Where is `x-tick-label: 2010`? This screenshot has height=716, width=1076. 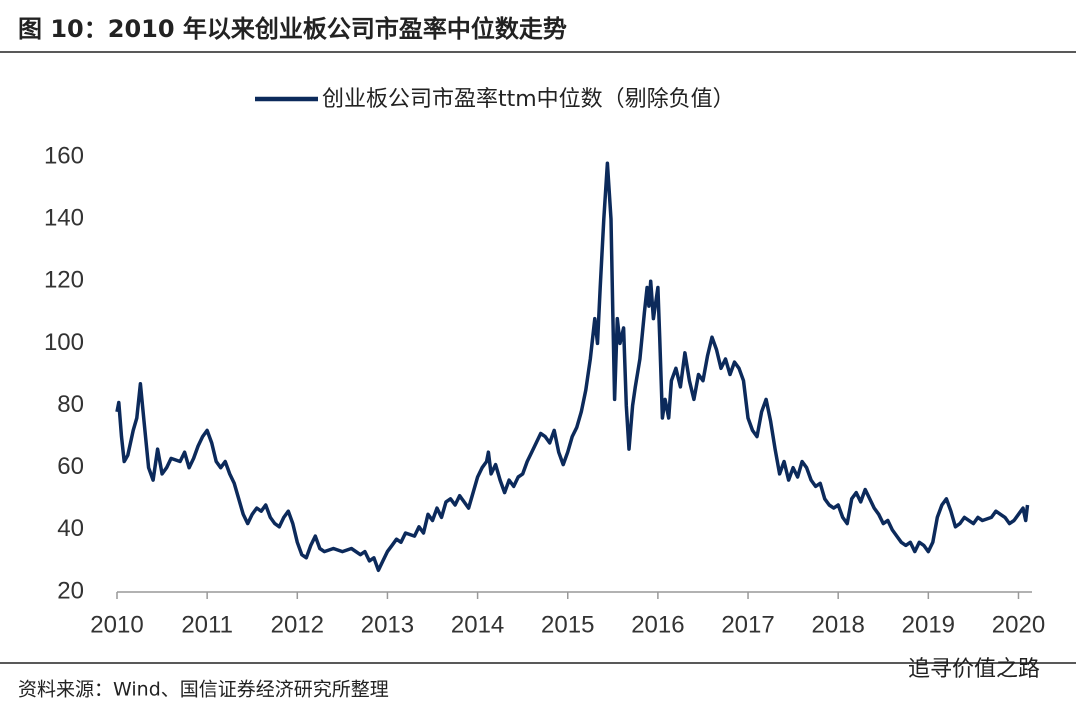 x-tick-label: 2010 is located at coordinates (116, 624).